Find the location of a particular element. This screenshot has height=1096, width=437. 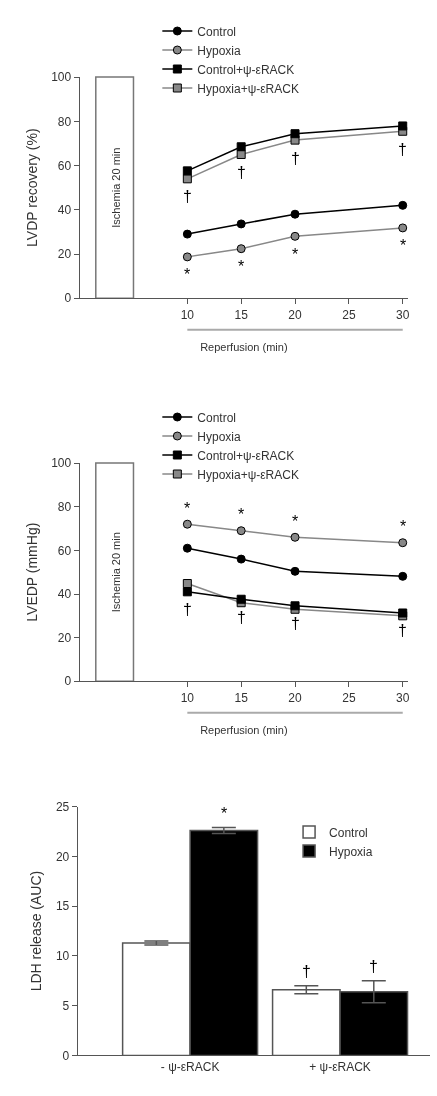

x-tick-label: + ψ-εRACK is located at coordinates (340, 1066).